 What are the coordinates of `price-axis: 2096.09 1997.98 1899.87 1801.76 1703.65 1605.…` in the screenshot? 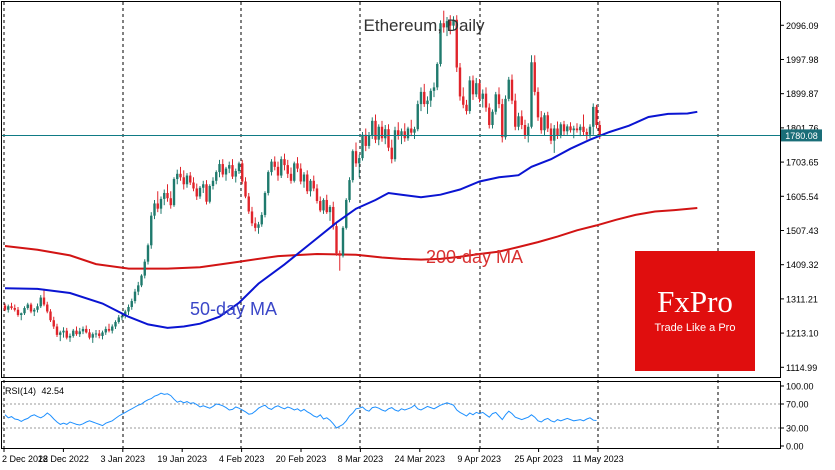 It's located at (799, 197).